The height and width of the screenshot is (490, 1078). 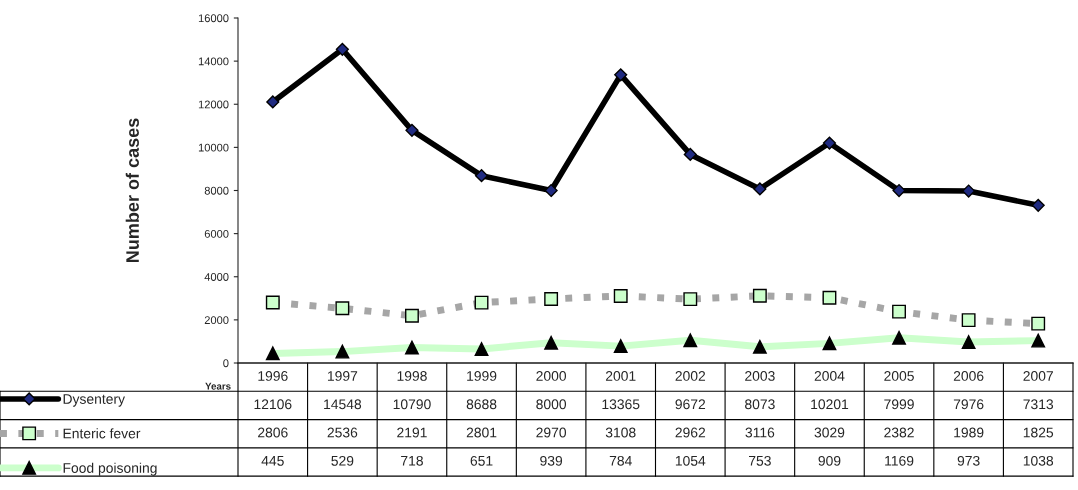 I want to click on data-label: 8073, so click(x=760, y=404).